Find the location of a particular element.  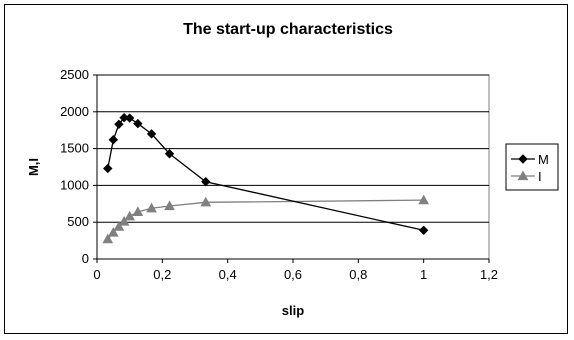

y-tick-label: 2500 is located at coordinates (74, 74).